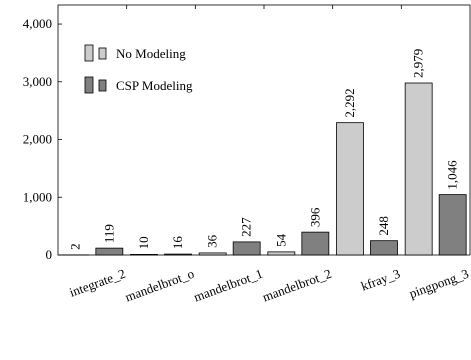 Image resolution: width=471 pixels, height=360 pixels. I want to click on value-label: 2,292, so click(349, 102).